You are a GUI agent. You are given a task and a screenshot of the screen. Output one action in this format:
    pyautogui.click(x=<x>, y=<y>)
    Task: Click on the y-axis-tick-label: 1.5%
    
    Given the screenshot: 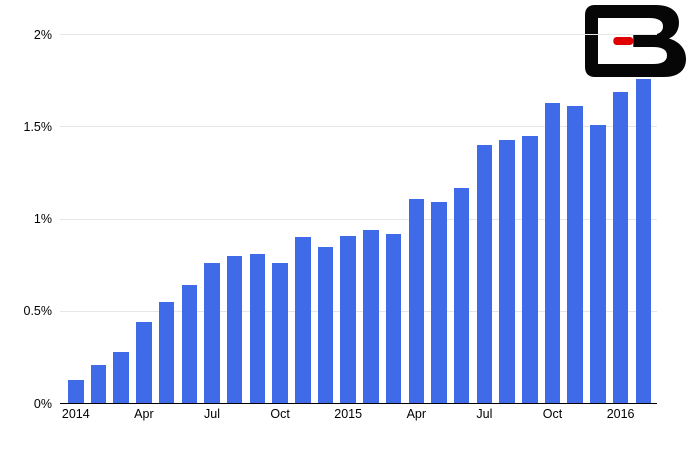 What is the action you would take?
    pyautogui.click(x=38, y=126)
    